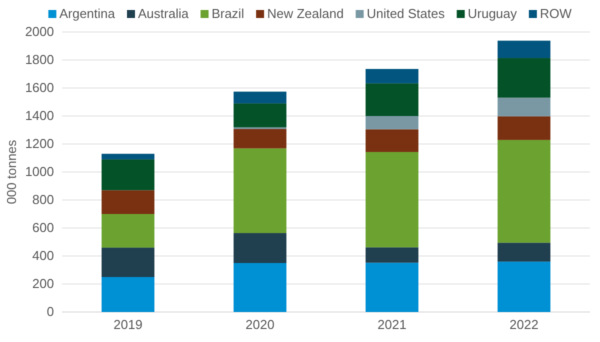 This screenshot has height=342, width=600. What do you see at coordinates (493, 13) in the screenshot?
I see `legend-label: Uruguay` at bounding box center [493, 13].